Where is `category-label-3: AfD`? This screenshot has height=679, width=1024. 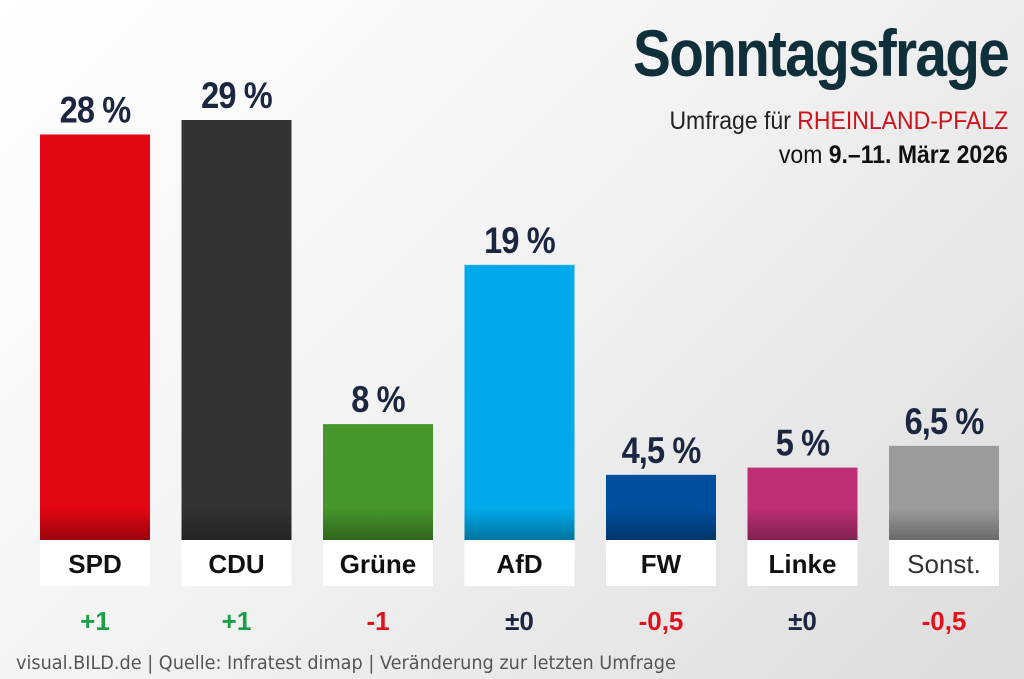 category-label-3: AfD is located at coordinates (519, 564).